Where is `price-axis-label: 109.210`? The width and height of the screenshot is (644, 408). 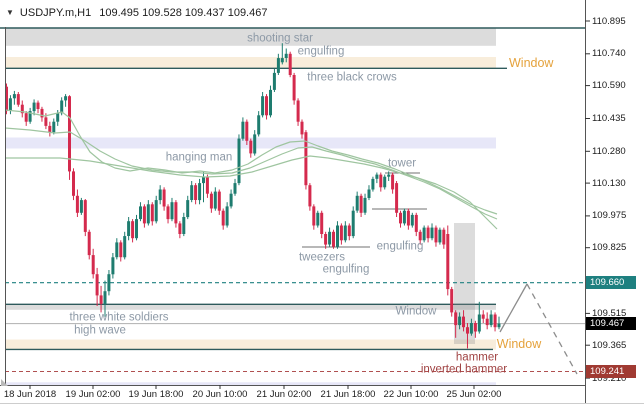 price-axis-label: 109.210 is located at coordinates (609, 378).